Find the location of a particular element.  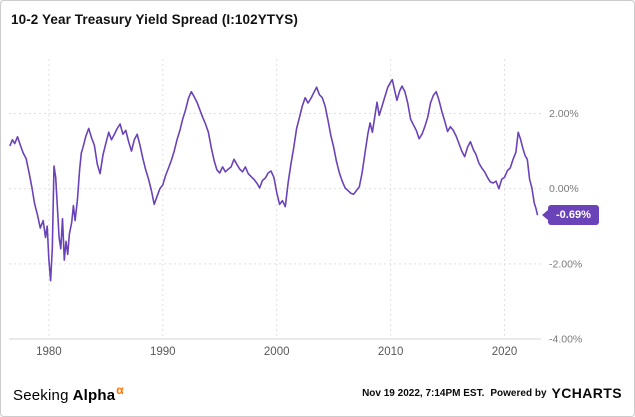

x-tick-label: 2000 is located at coordinates (277, 352).